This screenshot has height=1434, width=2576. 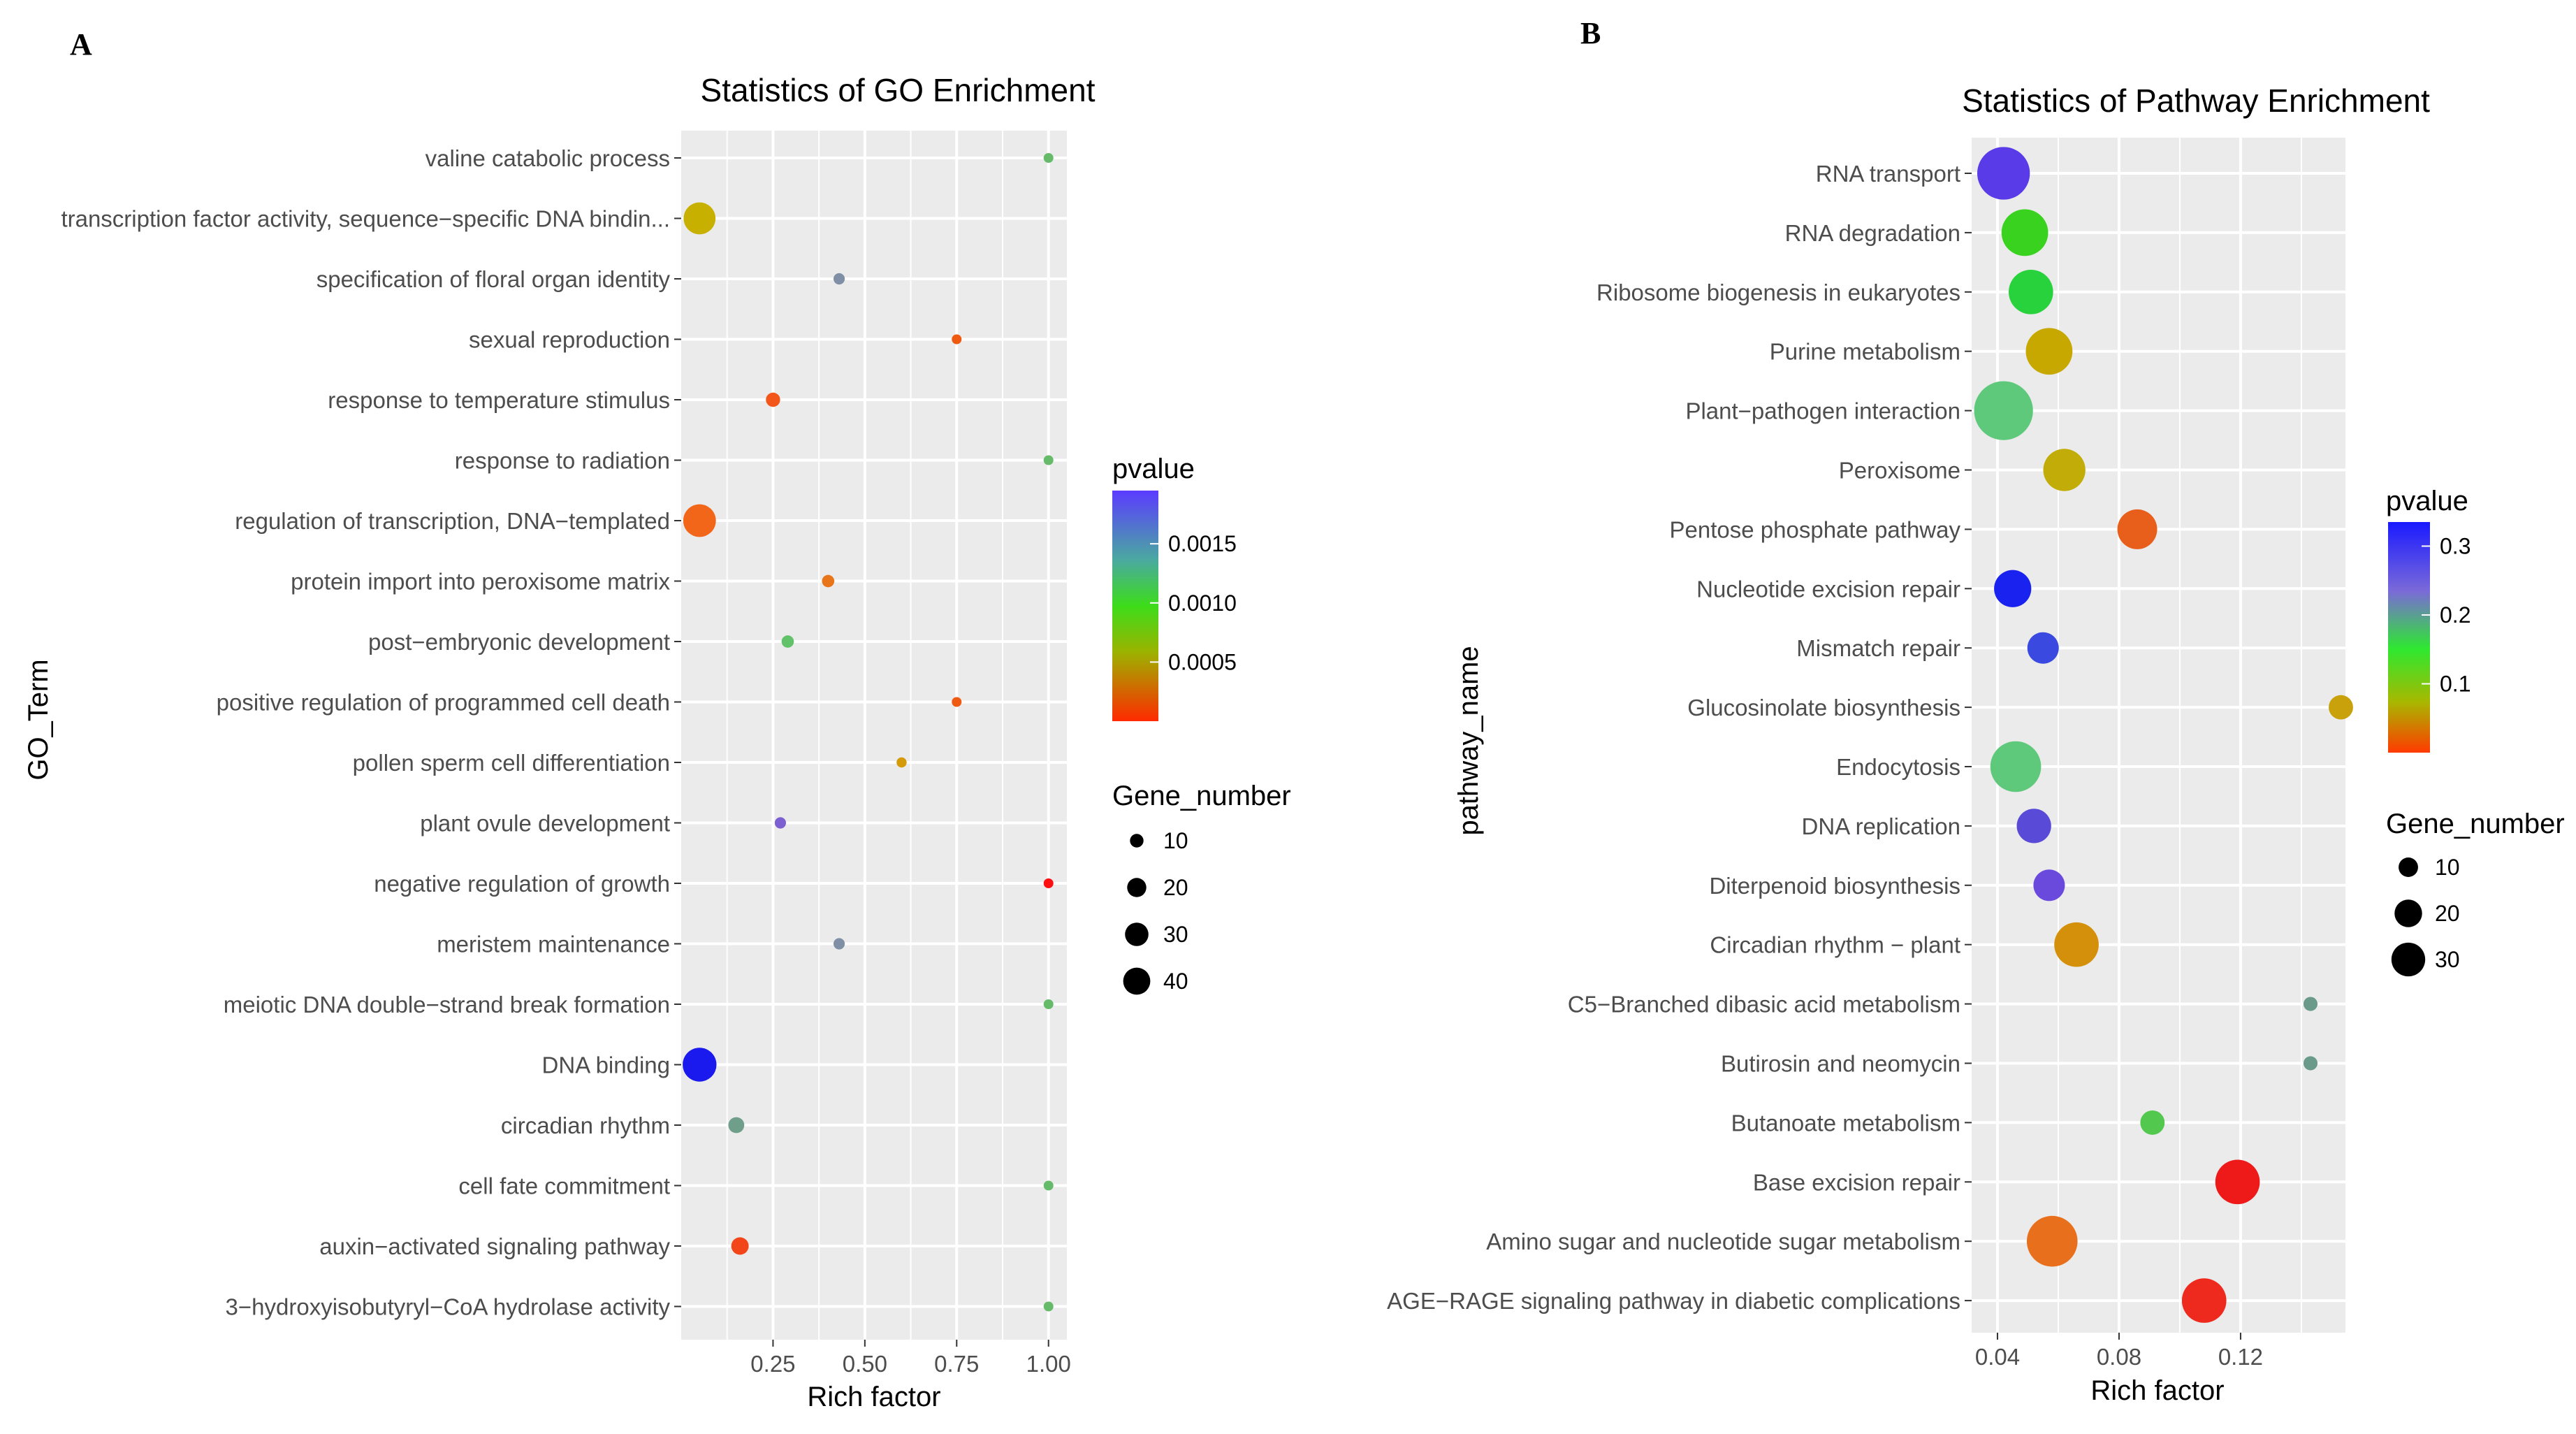 What do you see at coordinates (2425, 916) in the screenshot?
I see `panel-b-gene-number-legend: 10 20 30` at bounding box center [2425, 916].